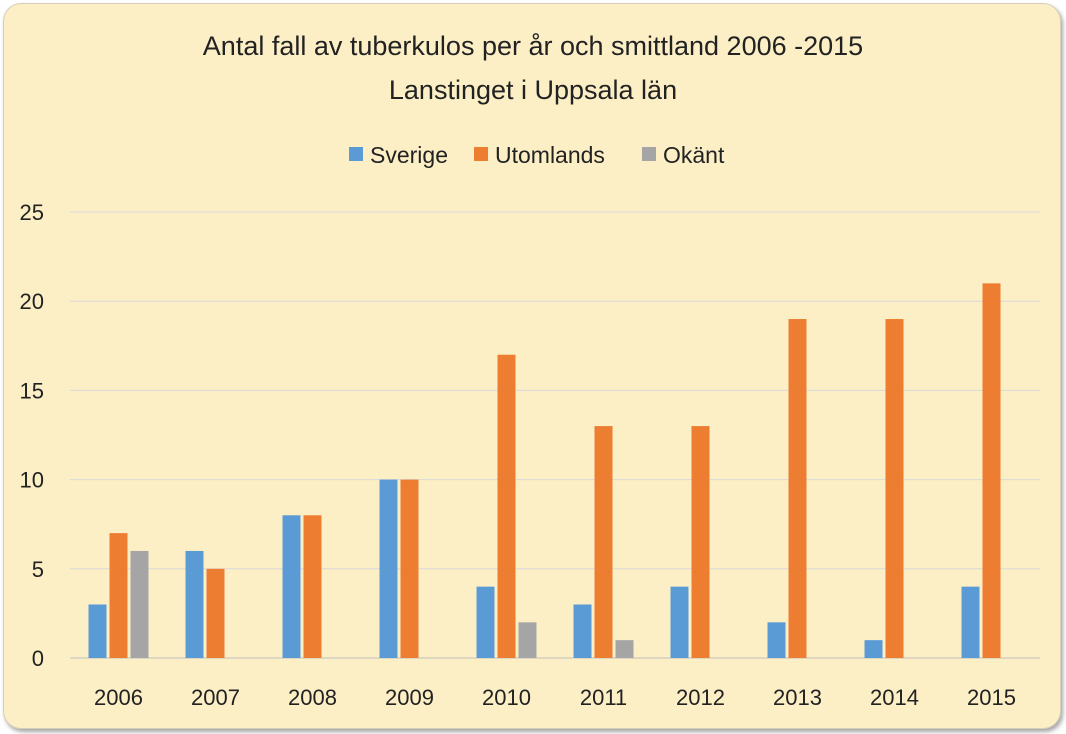 The height and width of the screenshot is (734, 1066). Describe the element at coordinates (797, 697) in the screenshot. I see `x-tick-label: 2013` at that location.